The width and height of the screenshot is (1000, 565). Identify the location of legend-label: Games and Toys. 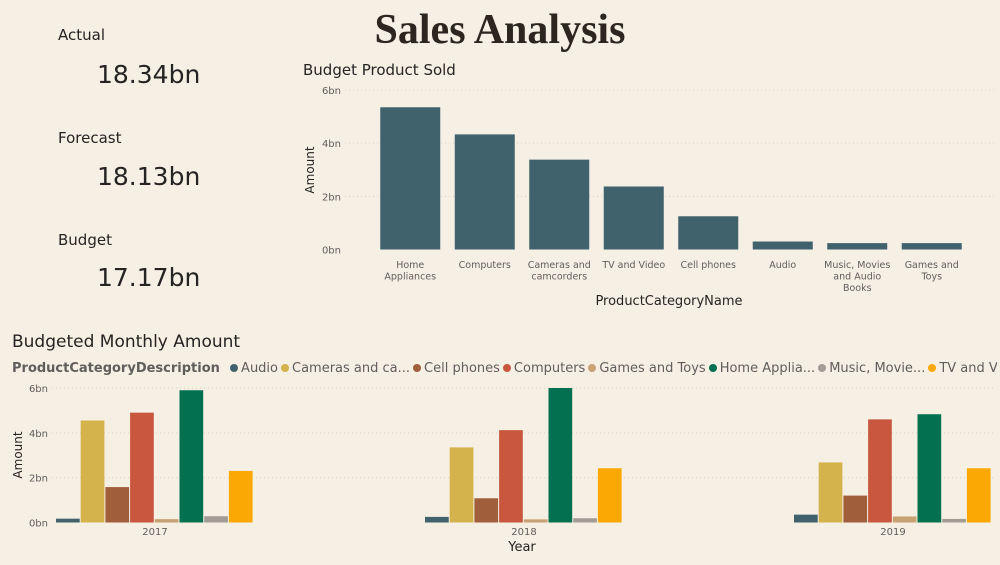
(652, 368).